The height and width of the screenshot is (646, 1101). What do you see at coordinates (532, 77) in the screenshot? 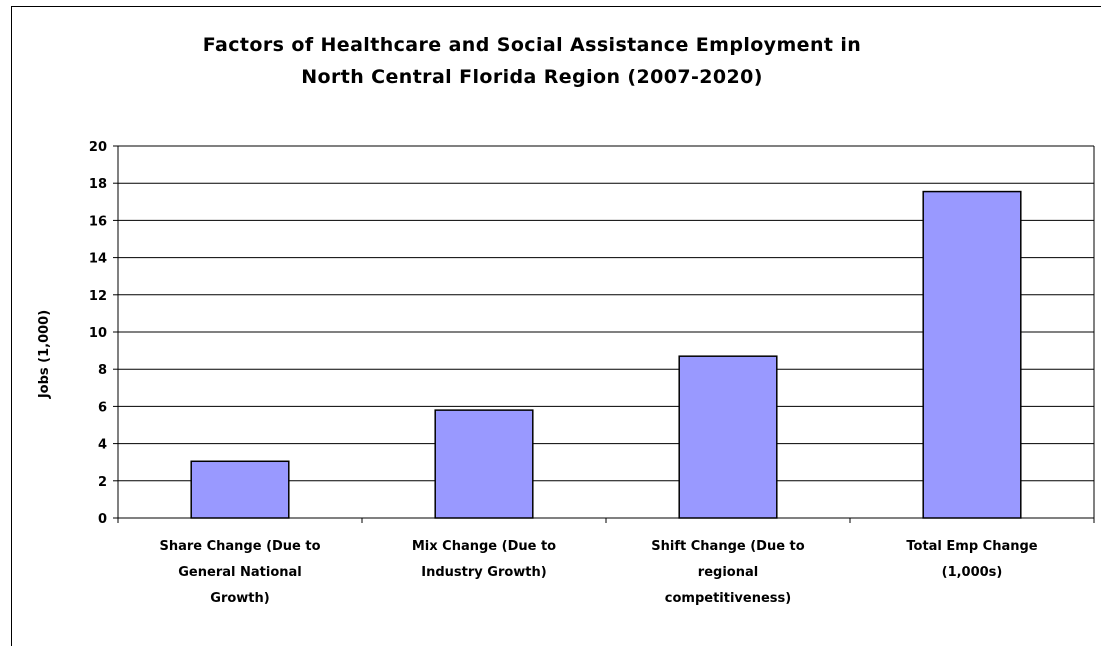
I see `chart-title-line-2: North Central Florida Region (2007-2020)` at bounding box center [532, 77].